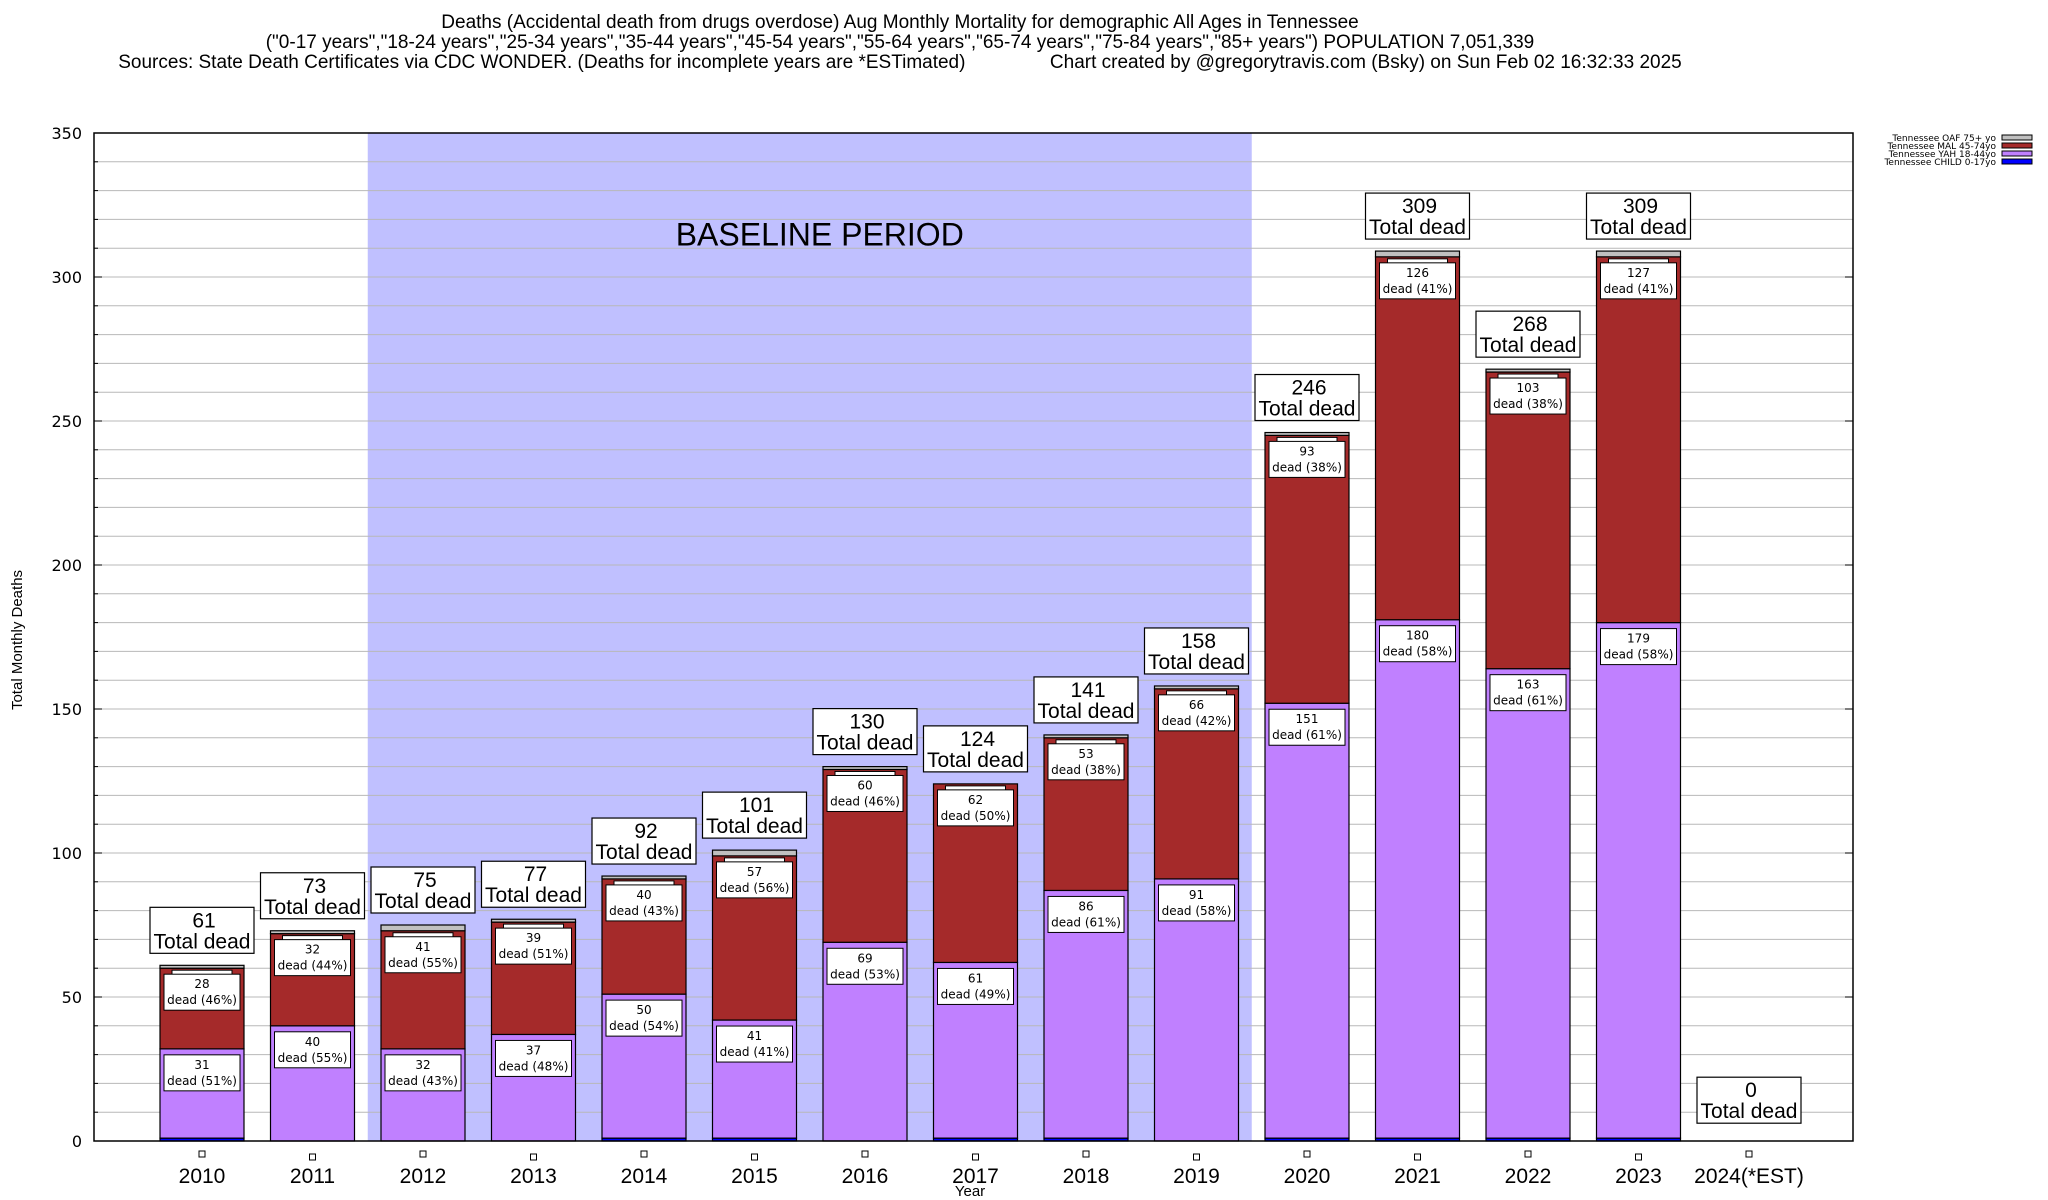 The image size is (2048, 1200). Describe the element at coordinates (976, 994) in the screenshot. I see `yah-label-percent: dead (49%)` at that location.